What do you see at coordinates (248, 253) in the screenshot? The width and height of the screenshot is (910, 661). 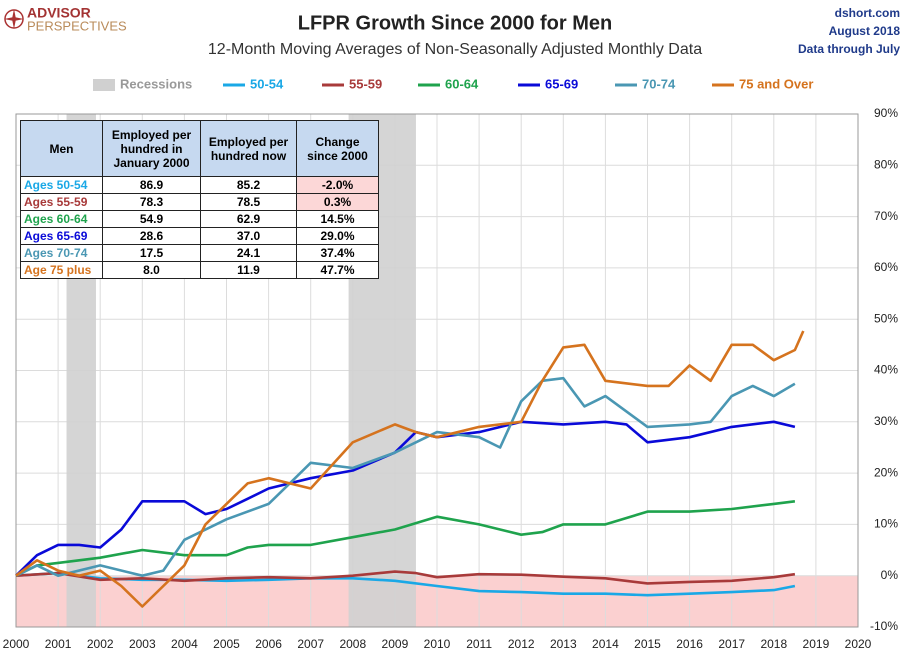 I see `table-cell: 24.1` at bounding box center [248, 253].